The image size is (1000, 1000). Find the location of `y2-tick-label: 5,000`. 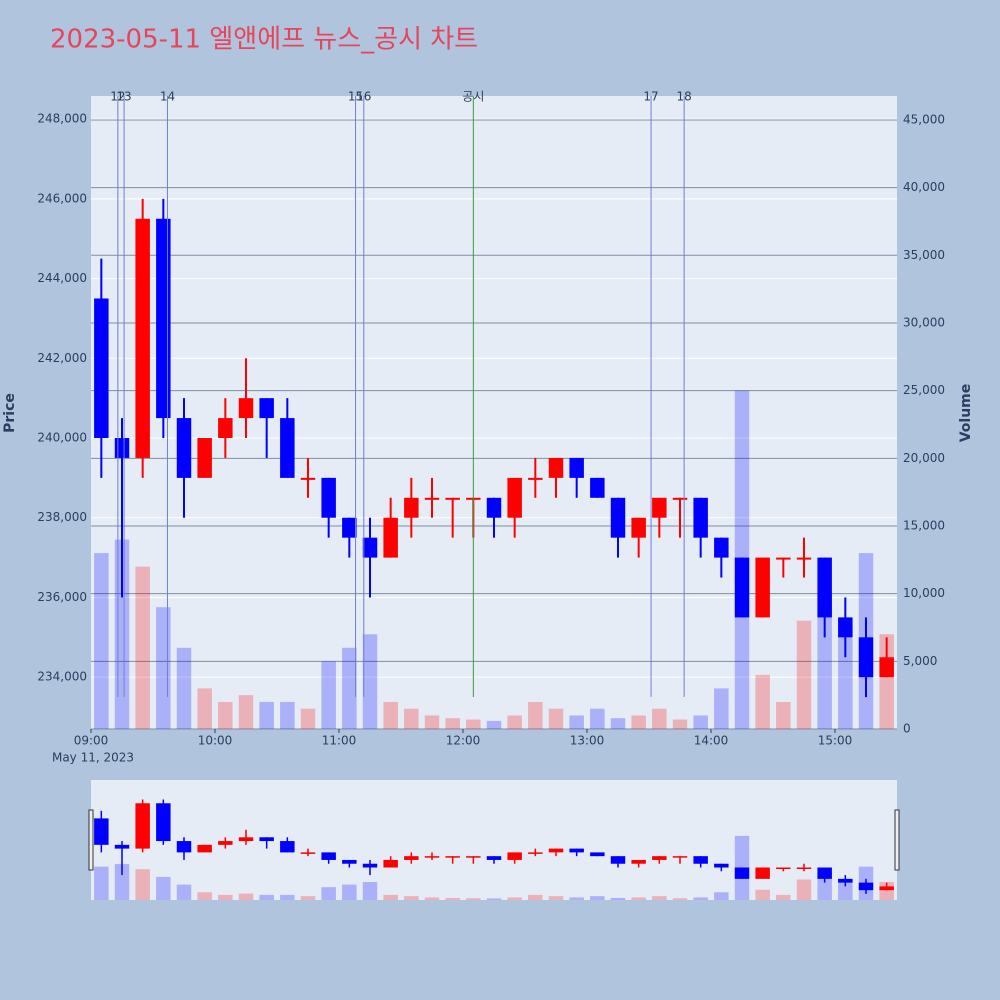

y2-tick-label: 5,000 is located at coordinates (920, 661).